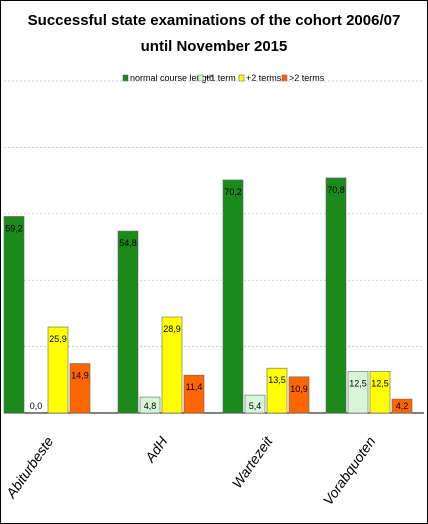  I want to click on legend-item: >2 terms, so click(303, 78).